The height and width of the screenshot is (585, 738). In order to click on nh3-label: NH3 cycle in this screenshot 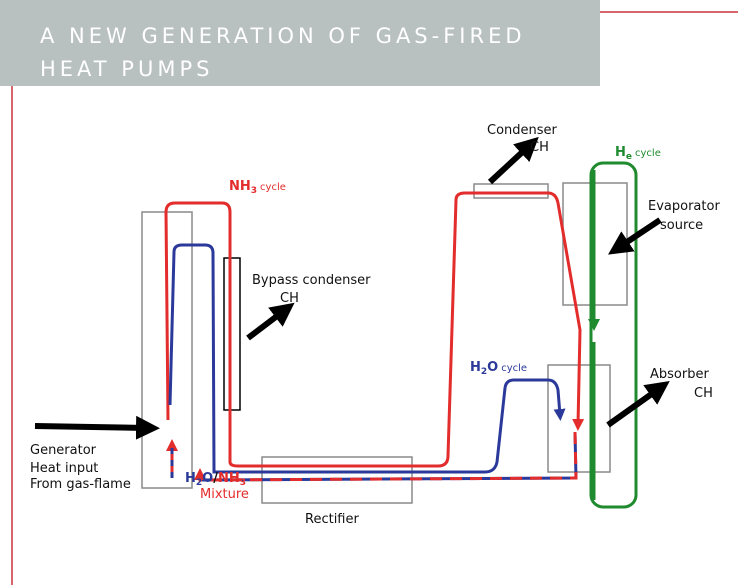, I will do `click(257, 187)`.